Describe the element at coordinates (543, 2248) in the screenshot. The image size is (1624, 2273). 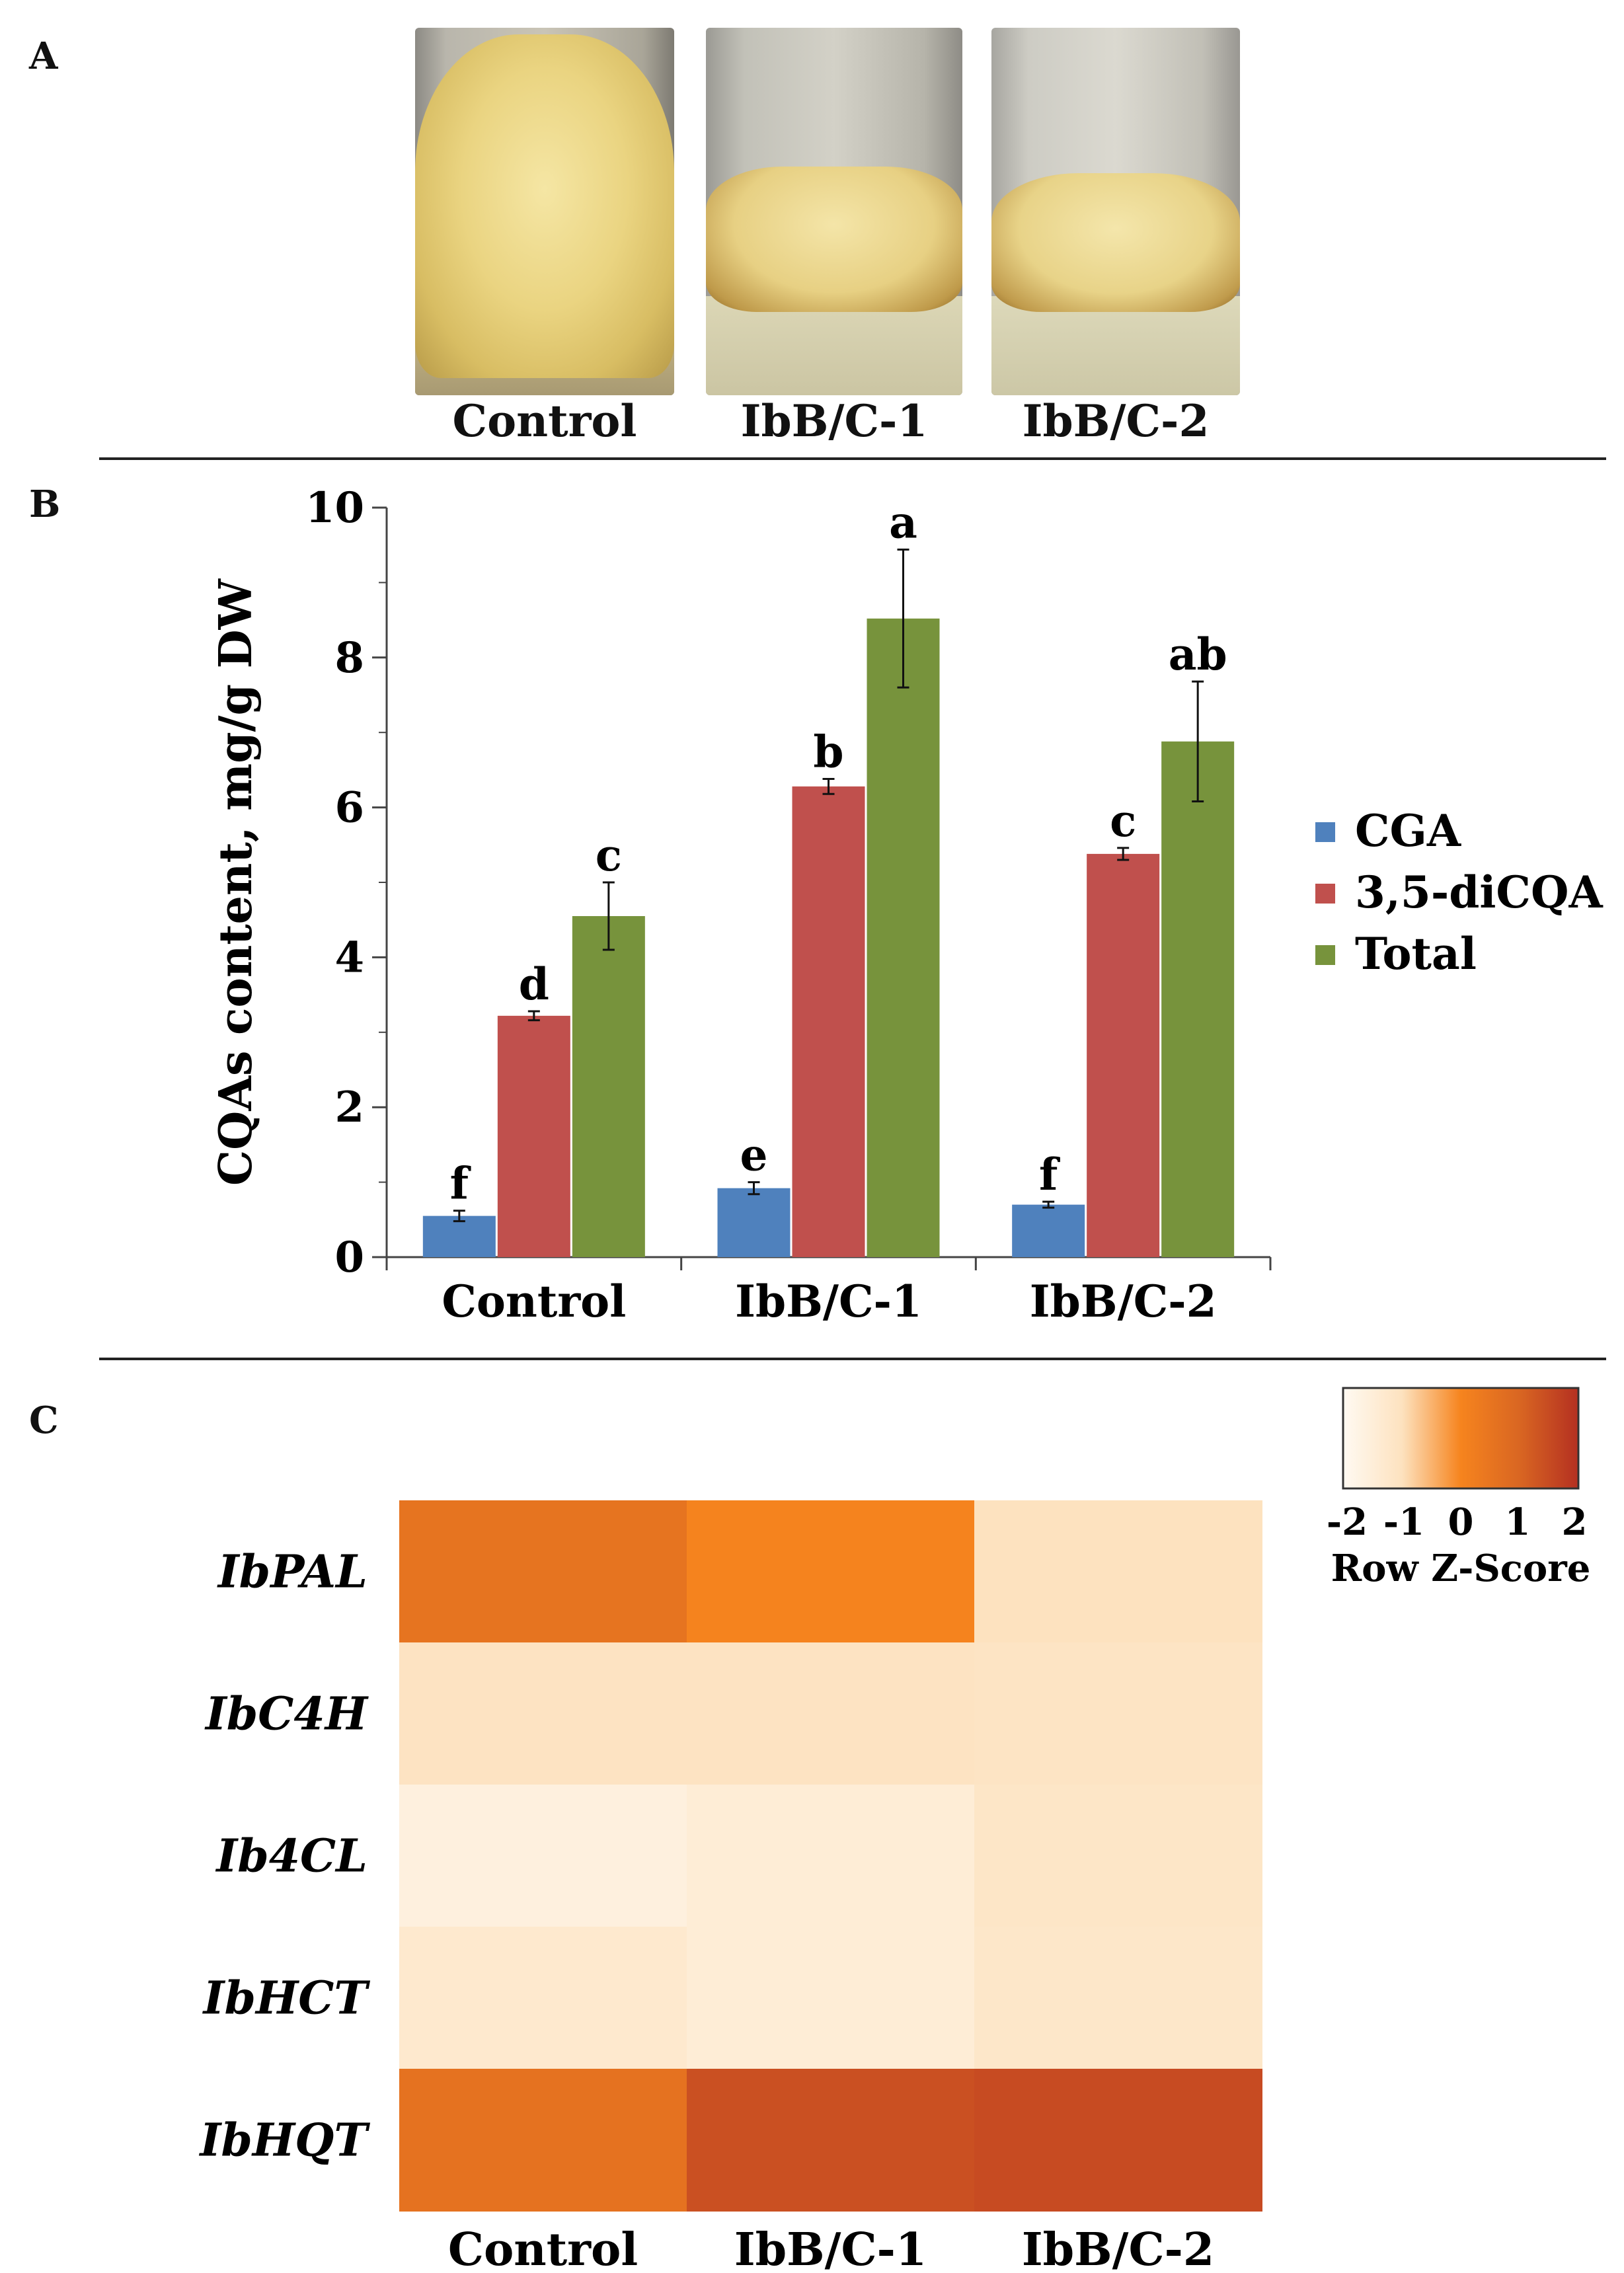
I see `heatmap-column-label: Control` at that location.